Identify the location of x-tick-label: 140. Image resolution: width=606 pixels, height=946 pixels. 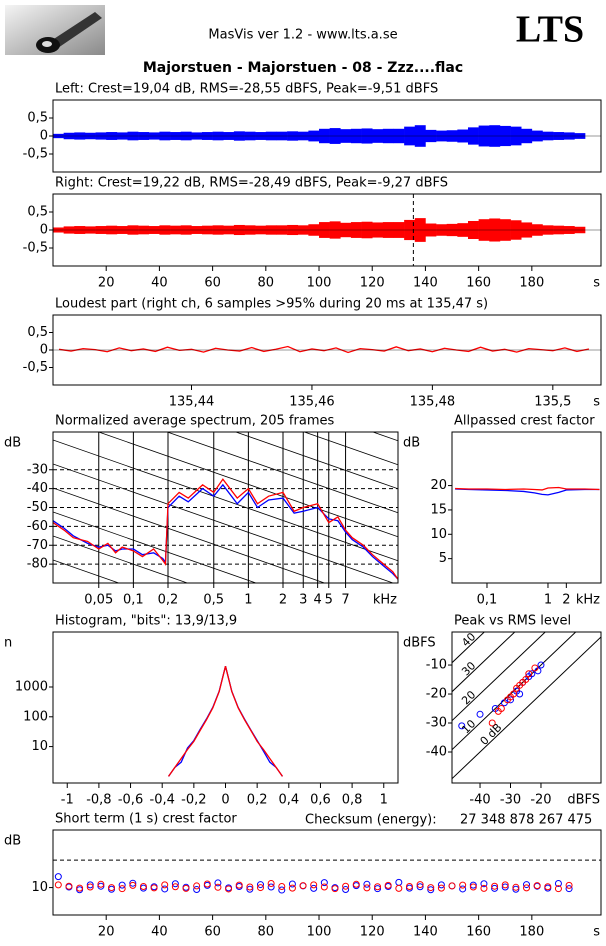
(425, 932).